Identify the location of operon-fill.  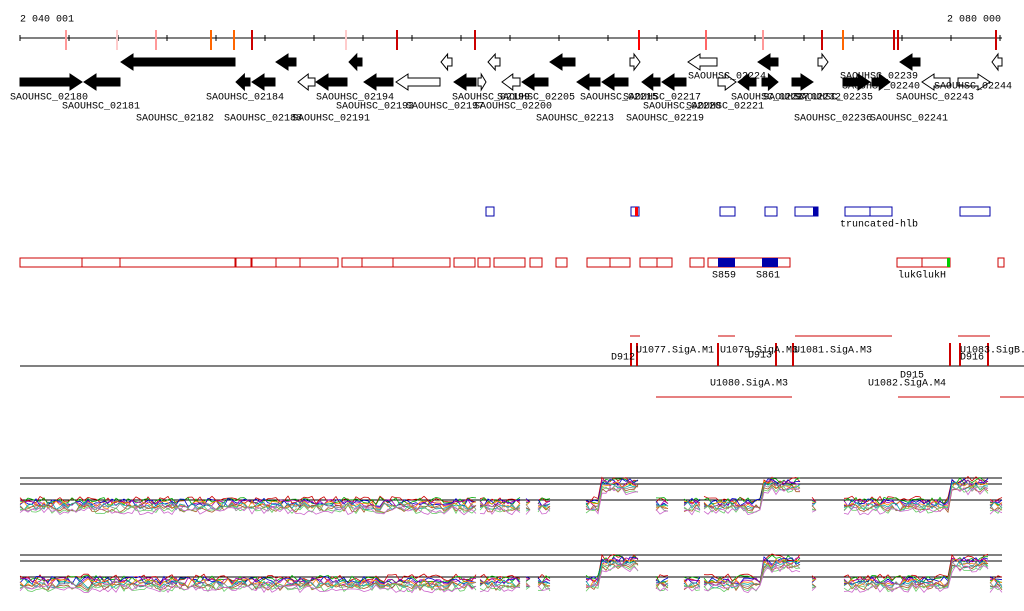
(726, 262).